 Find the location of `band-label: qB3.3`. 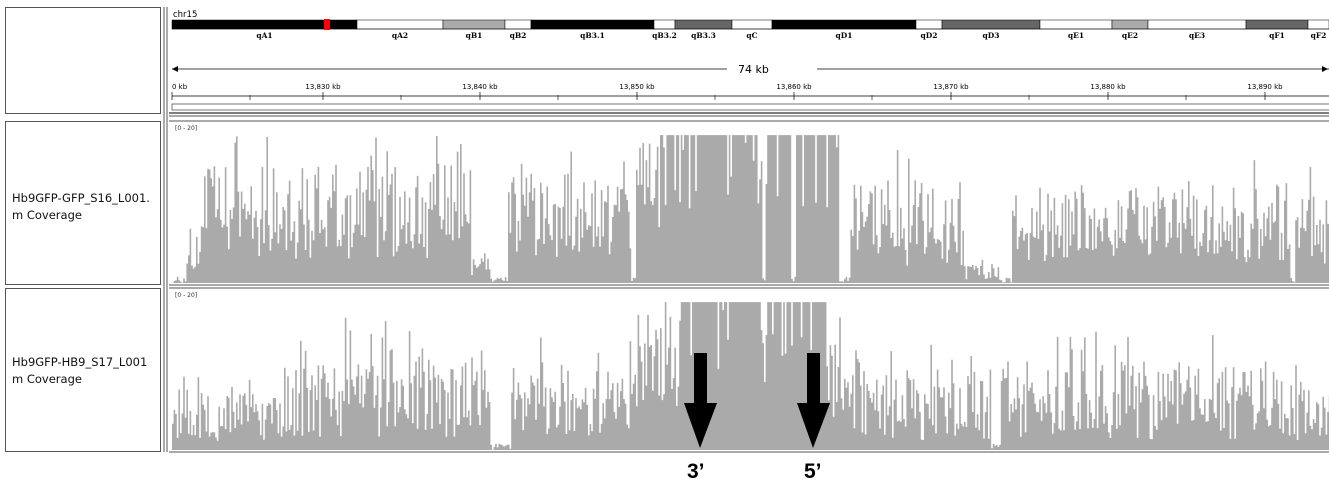

band-label: qB3.3 is located at coordinates (703, 35).